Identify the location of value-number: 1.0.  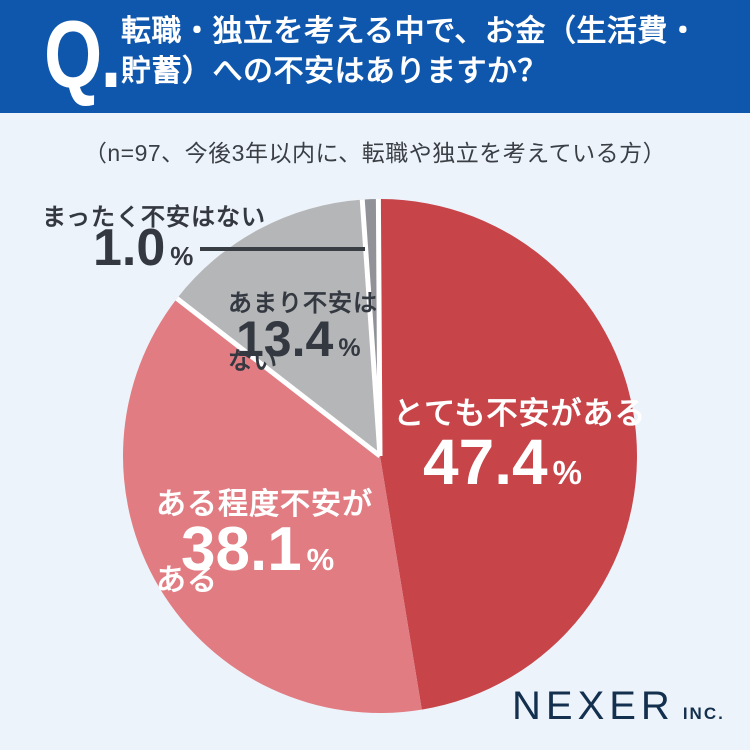
(129, 248).